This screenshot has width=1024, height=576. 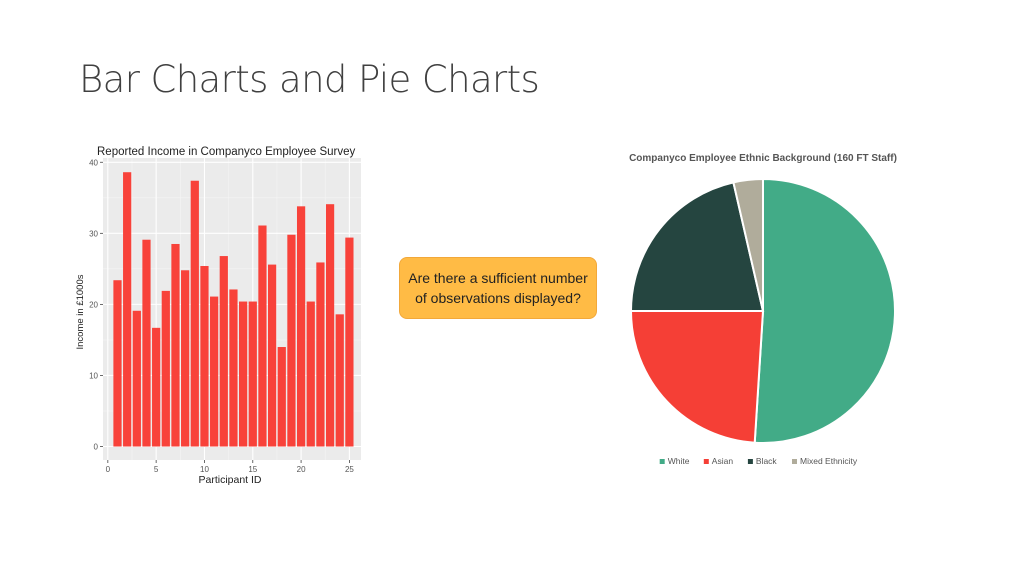 I want to click on bar-chart-x-label: Participant ID, so click(x=229, y=480).